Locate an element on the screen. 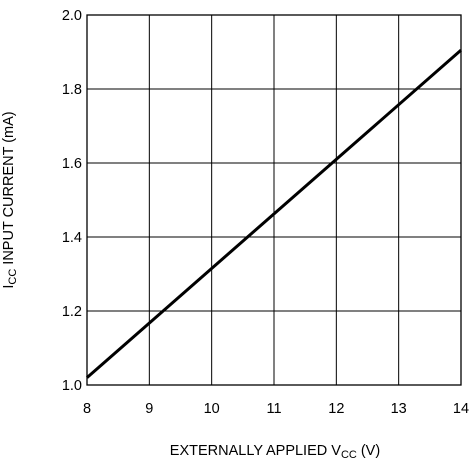 Image resolution: width=470 pixels, height=466 pixels. x-tick-label-0: 8 is located at coordinates (87, 409).